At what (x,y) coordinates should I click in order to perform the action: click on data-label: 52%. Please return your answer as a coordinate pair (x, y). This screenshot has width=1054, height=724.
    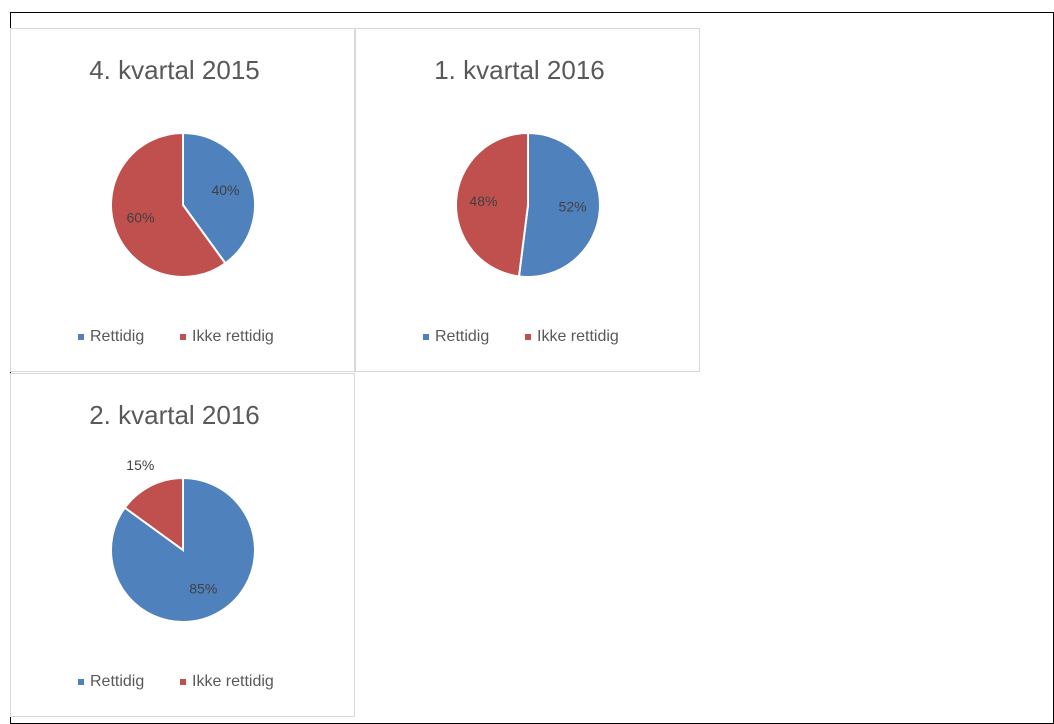
    Looking at the image, I should click on (573, 207).